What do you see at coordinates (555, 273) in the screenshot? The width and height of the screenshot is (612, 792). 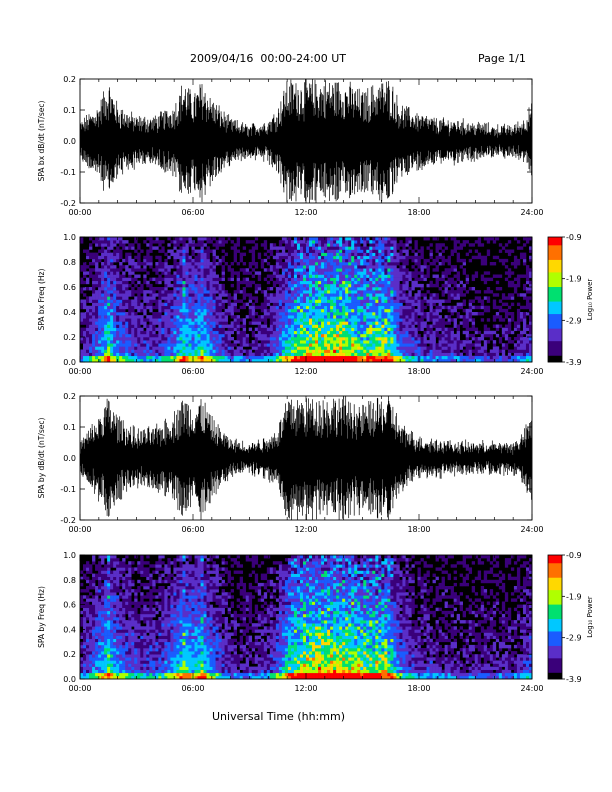 I see `colorbar-segment` at bounding box center [555, 273].